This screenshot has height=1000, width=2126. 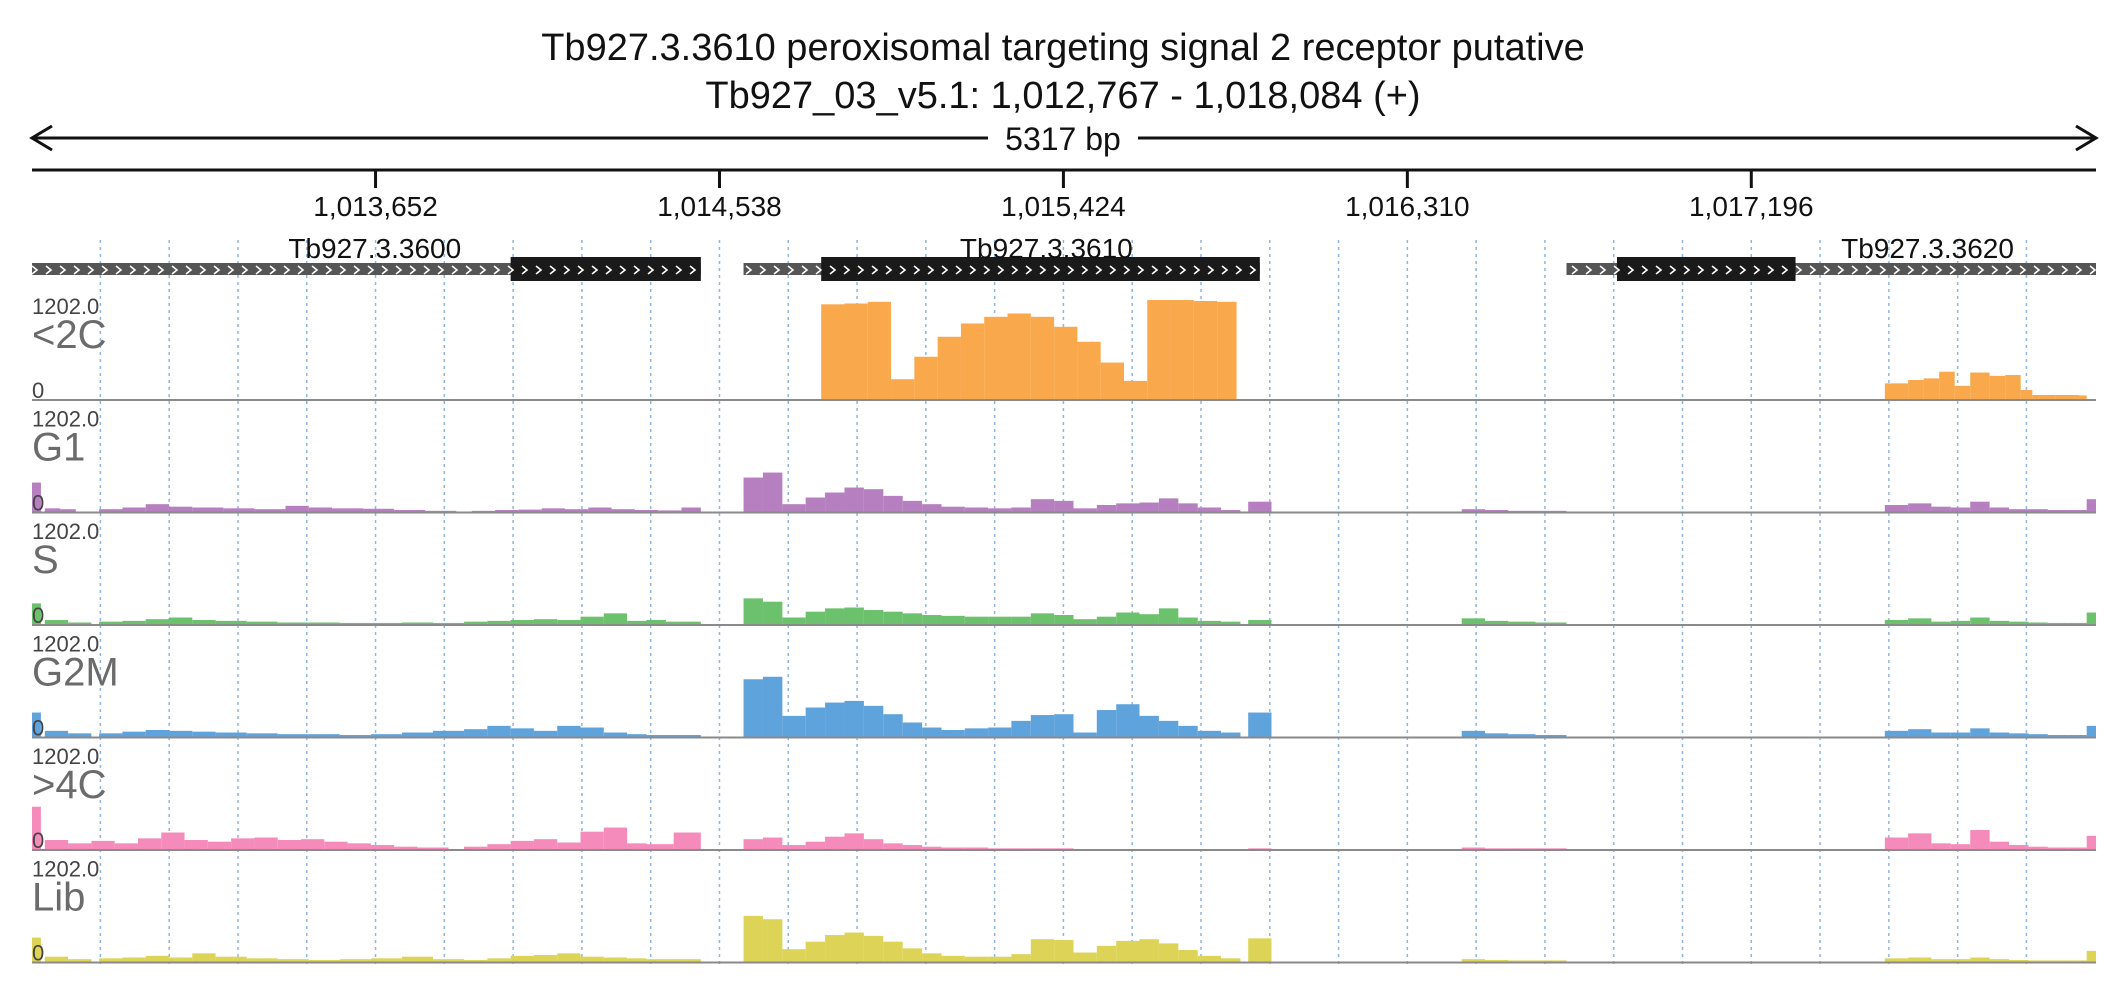 What do you see at coordinates (65, 531) in the screenshot?
I see `track-scale-max: 1202.0` at bounding box center [65, 531].